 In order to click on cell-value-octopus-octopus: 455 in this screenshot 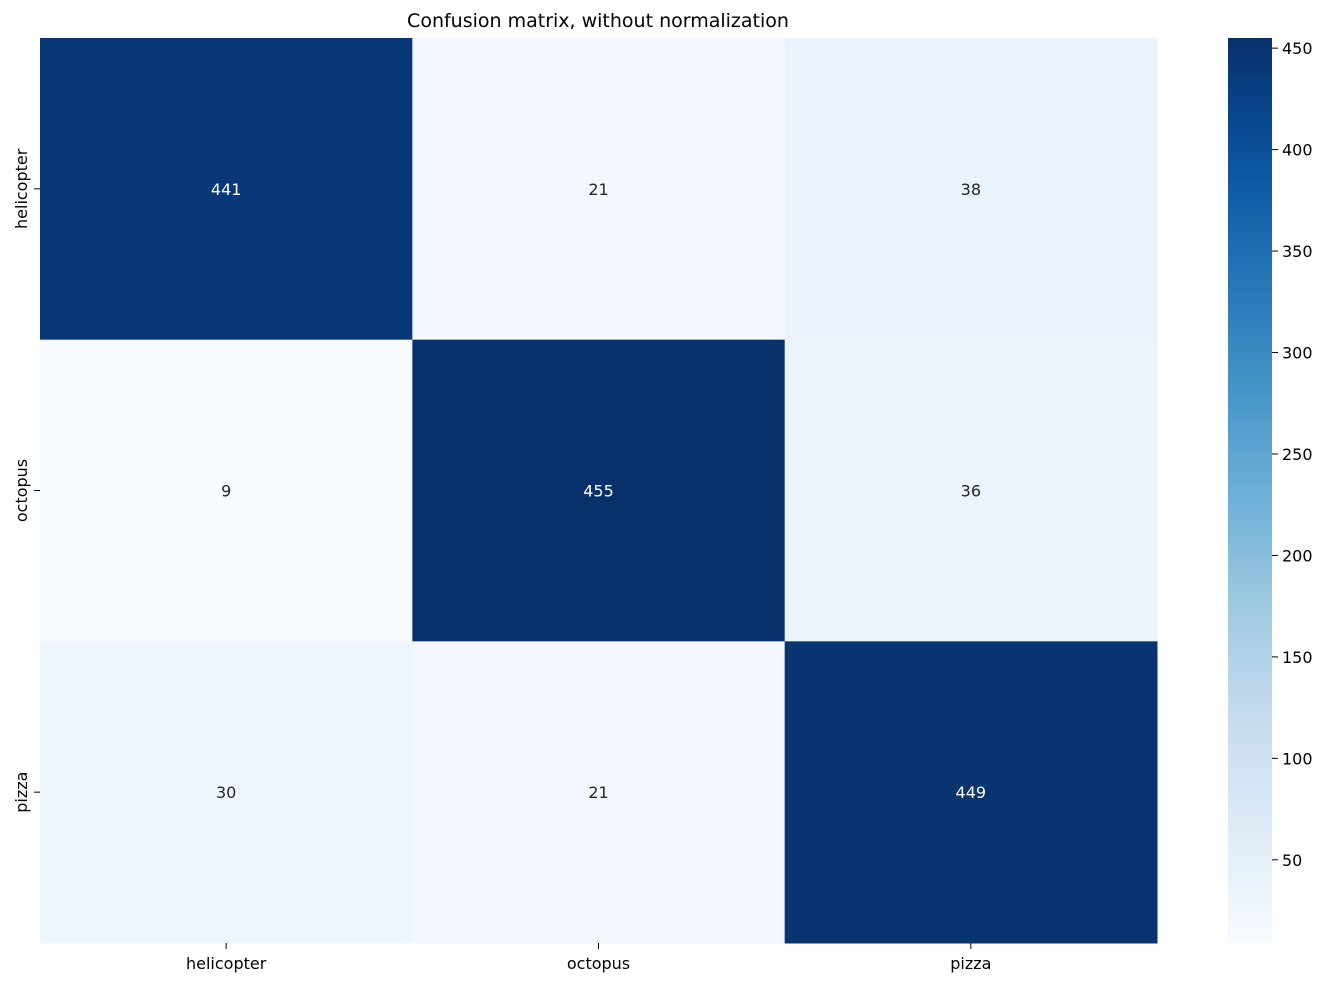, I will do `click(598, 491)`.